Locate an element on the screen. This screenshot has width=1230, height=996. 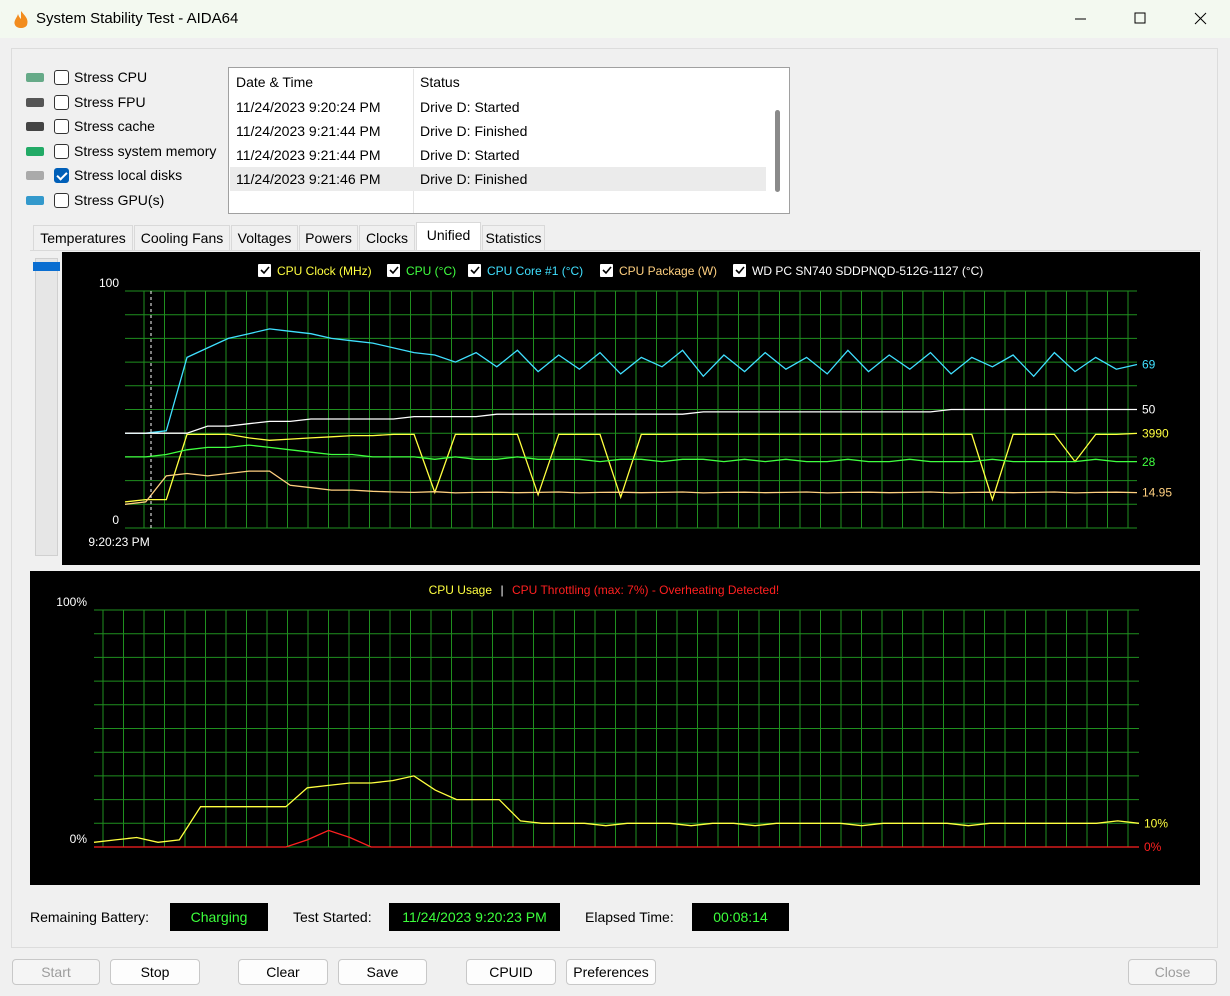
log-cell: 11/24/2023 9:20:24 PM is located at coordinates (308, 107).